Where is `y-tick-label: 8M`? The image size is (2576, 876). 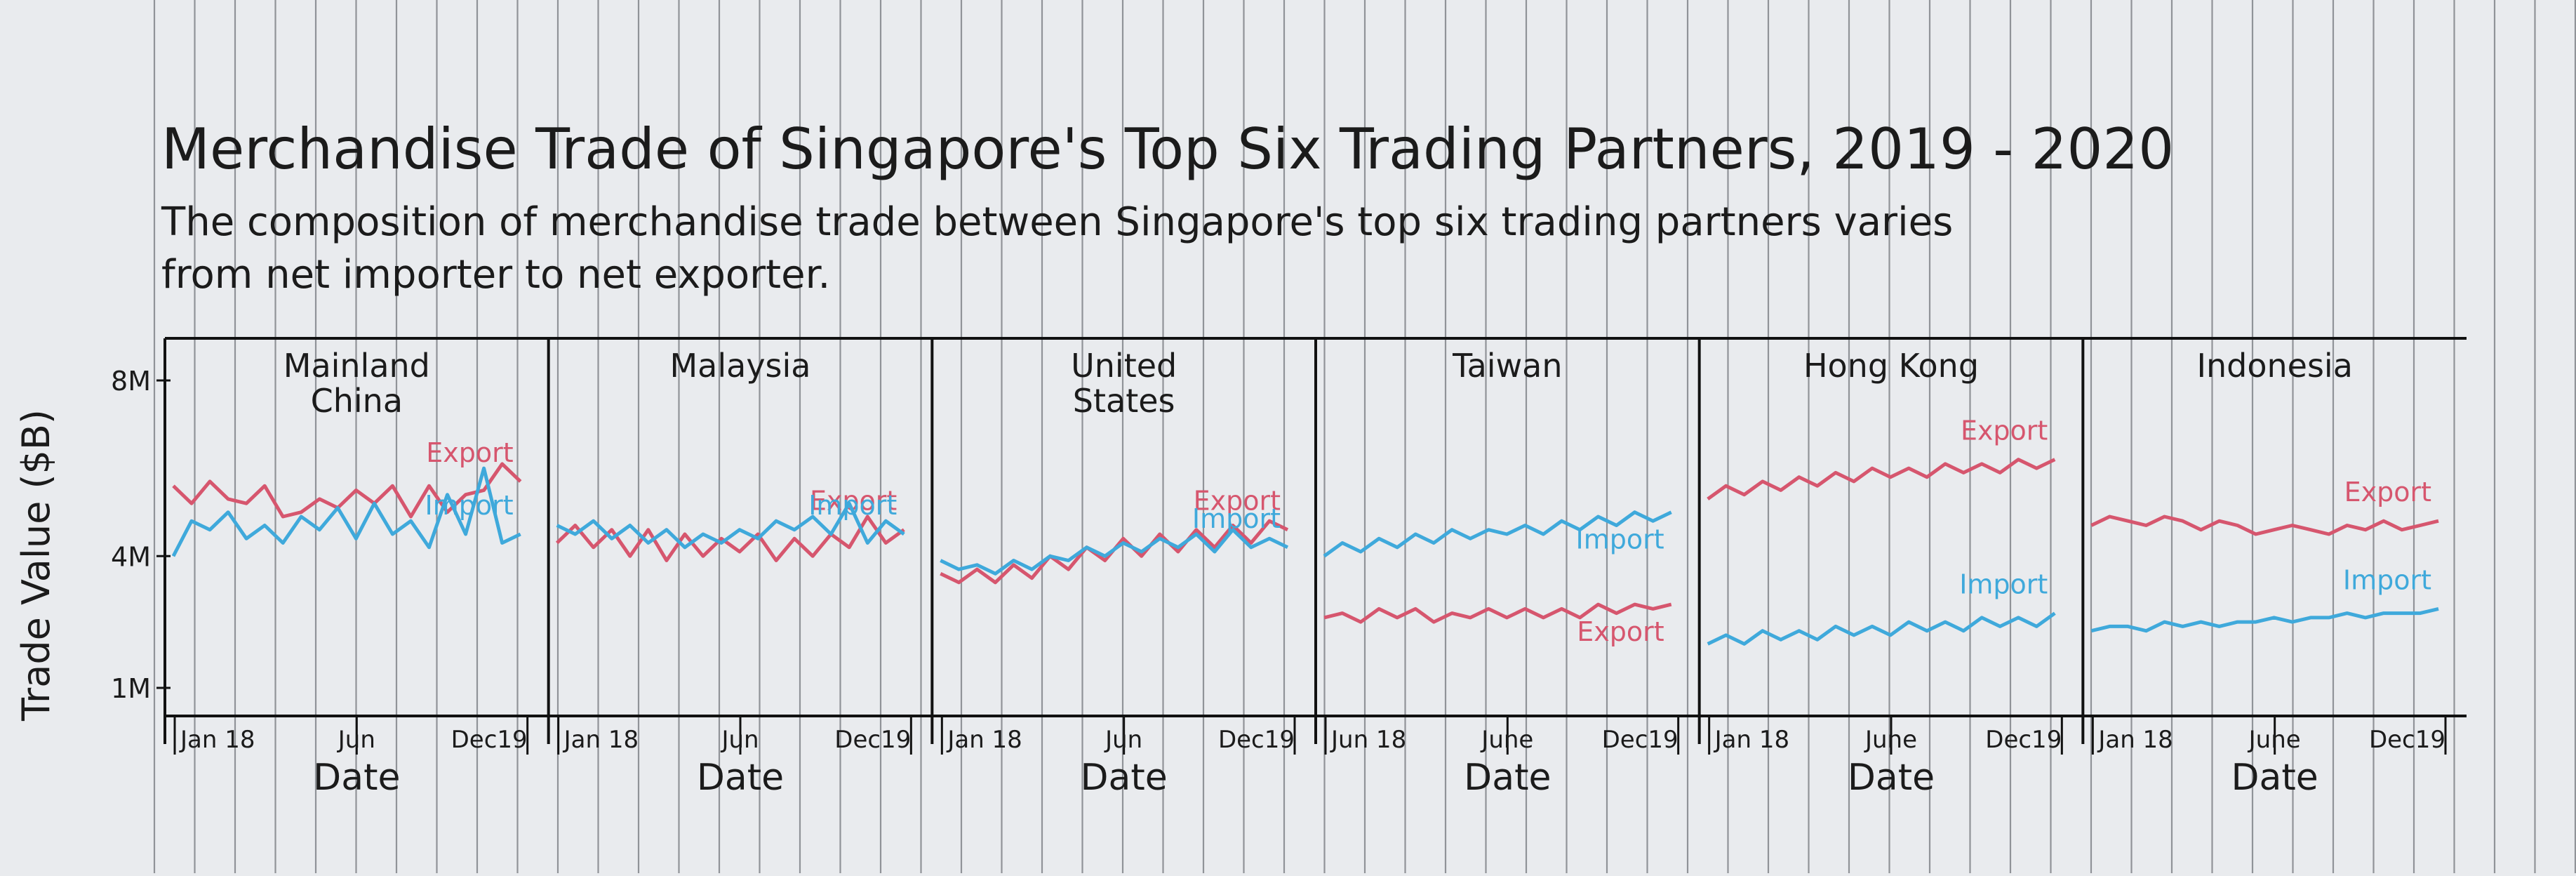
y-tick-label: 8M is located at coordinates (131, 381).